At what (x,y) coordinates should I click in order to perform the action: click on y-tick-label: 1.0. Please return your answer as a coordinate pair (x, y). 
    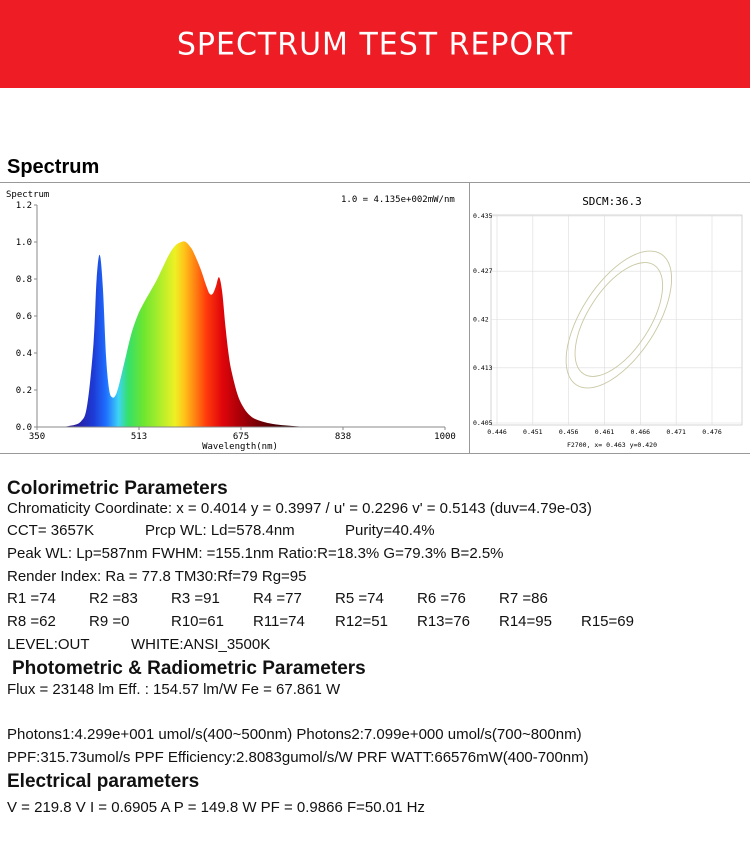
    Looking at the image, I should click on (24, 243).